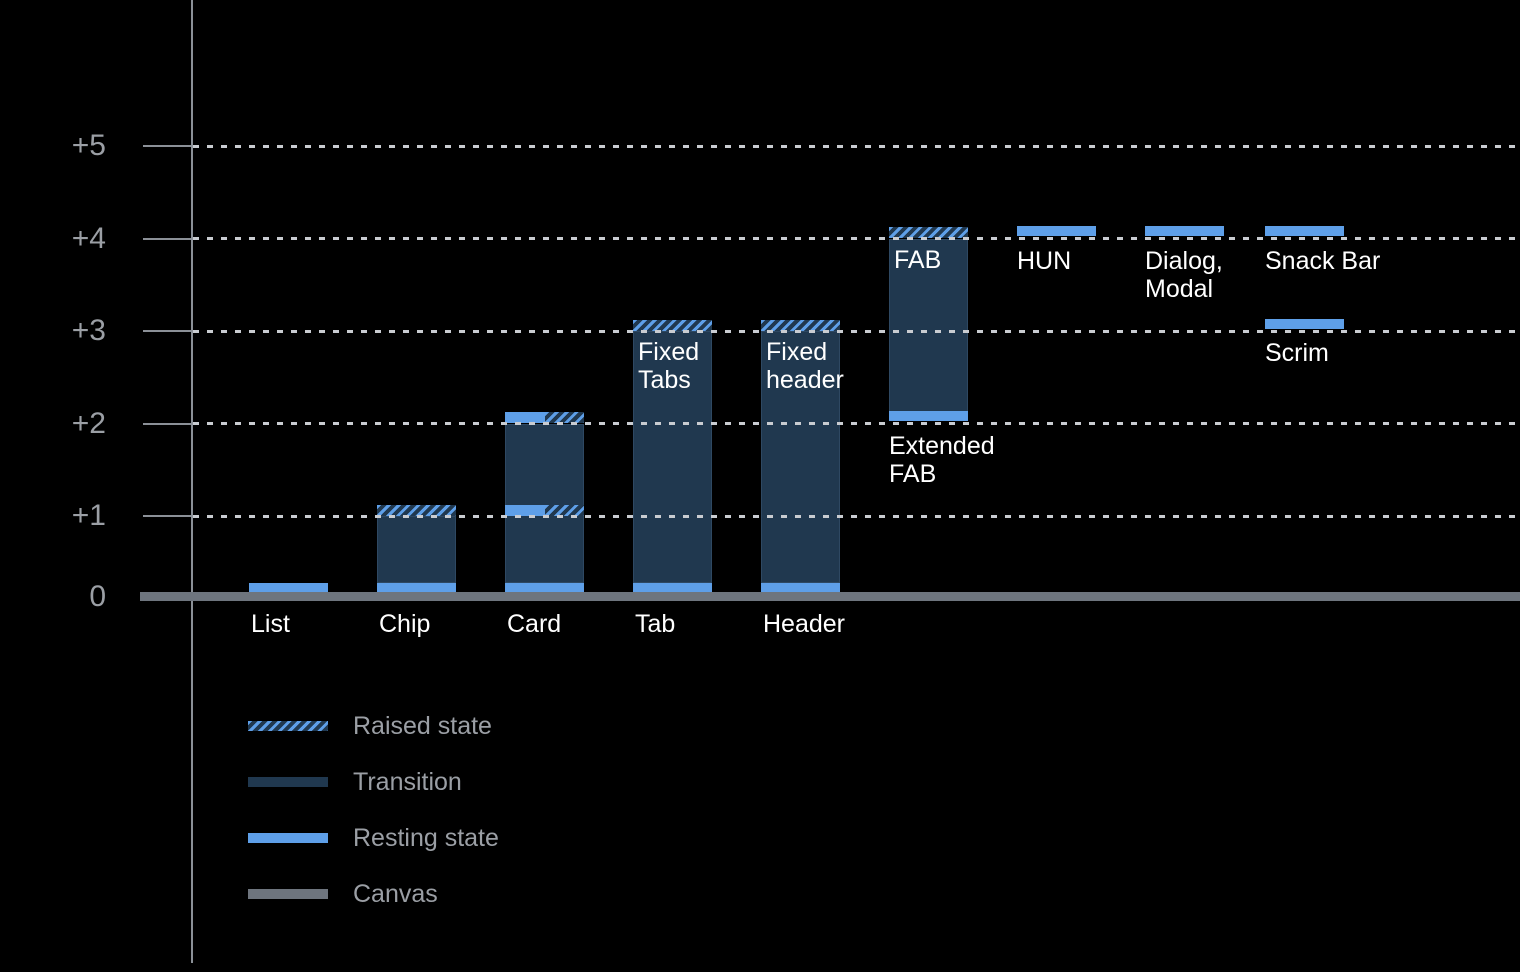 Image resolution: width=1520 pixels, height=972 pixels. What do you see at coordinates (1044, 260) in the screenshot?
I see `below-label-hun: HUN` at bounding box center [1044, 260].